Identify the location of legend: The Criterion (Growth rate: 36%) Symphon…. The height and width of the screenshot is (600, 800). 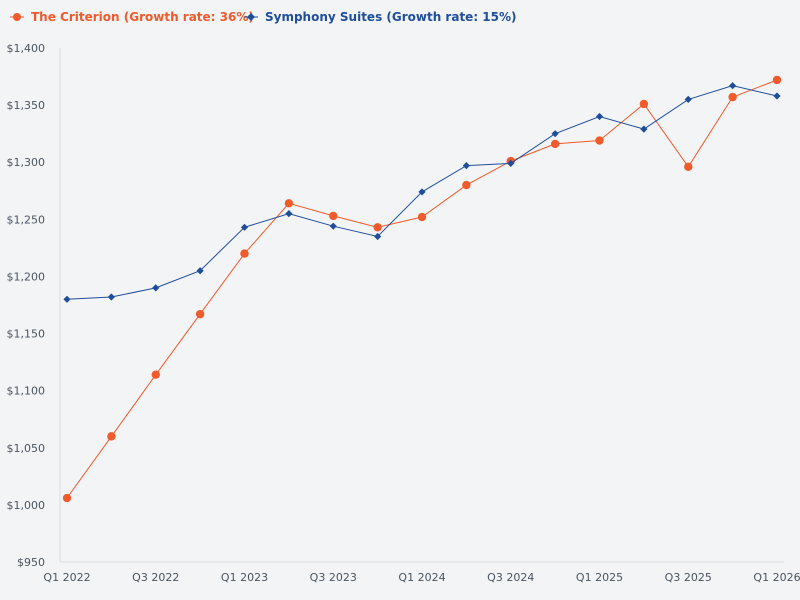
(263, 17).